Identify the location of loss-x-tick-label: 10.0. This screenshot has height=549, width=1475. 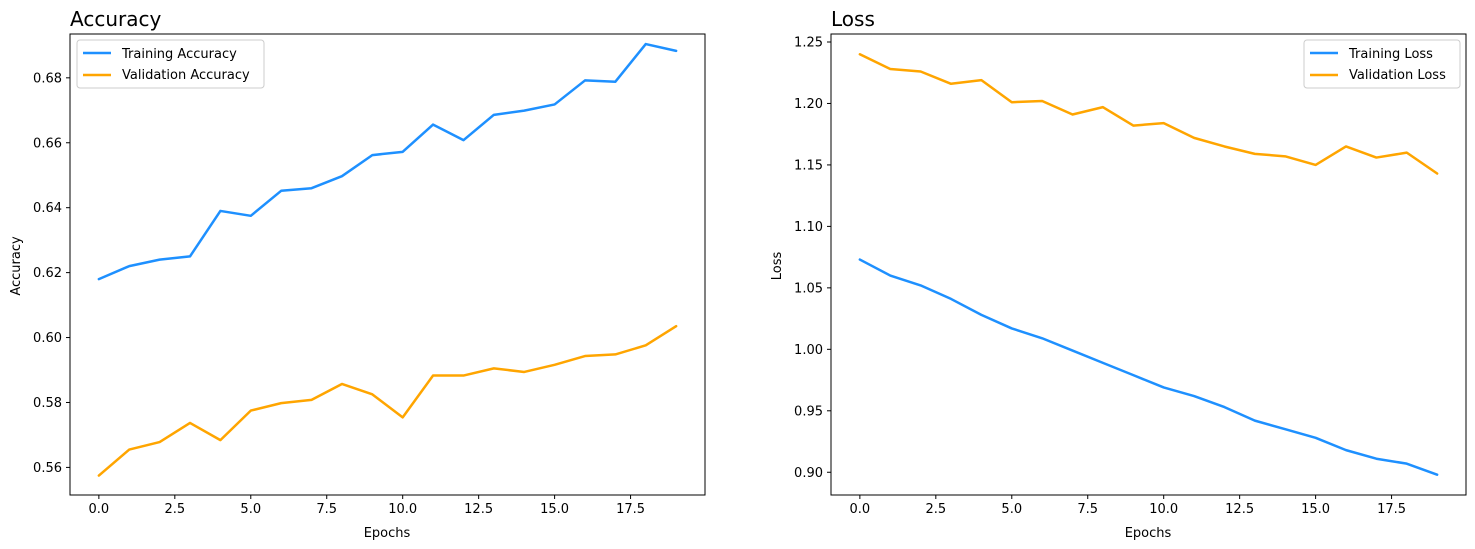
(1163, 509).